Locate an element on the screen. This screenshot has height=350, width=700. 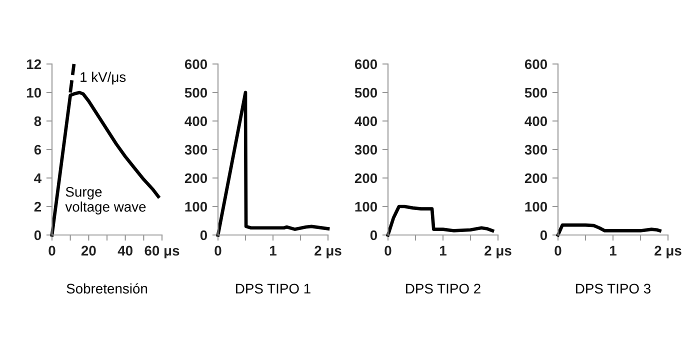
y-tick-label: 2 is located at coordinates (38, 207).